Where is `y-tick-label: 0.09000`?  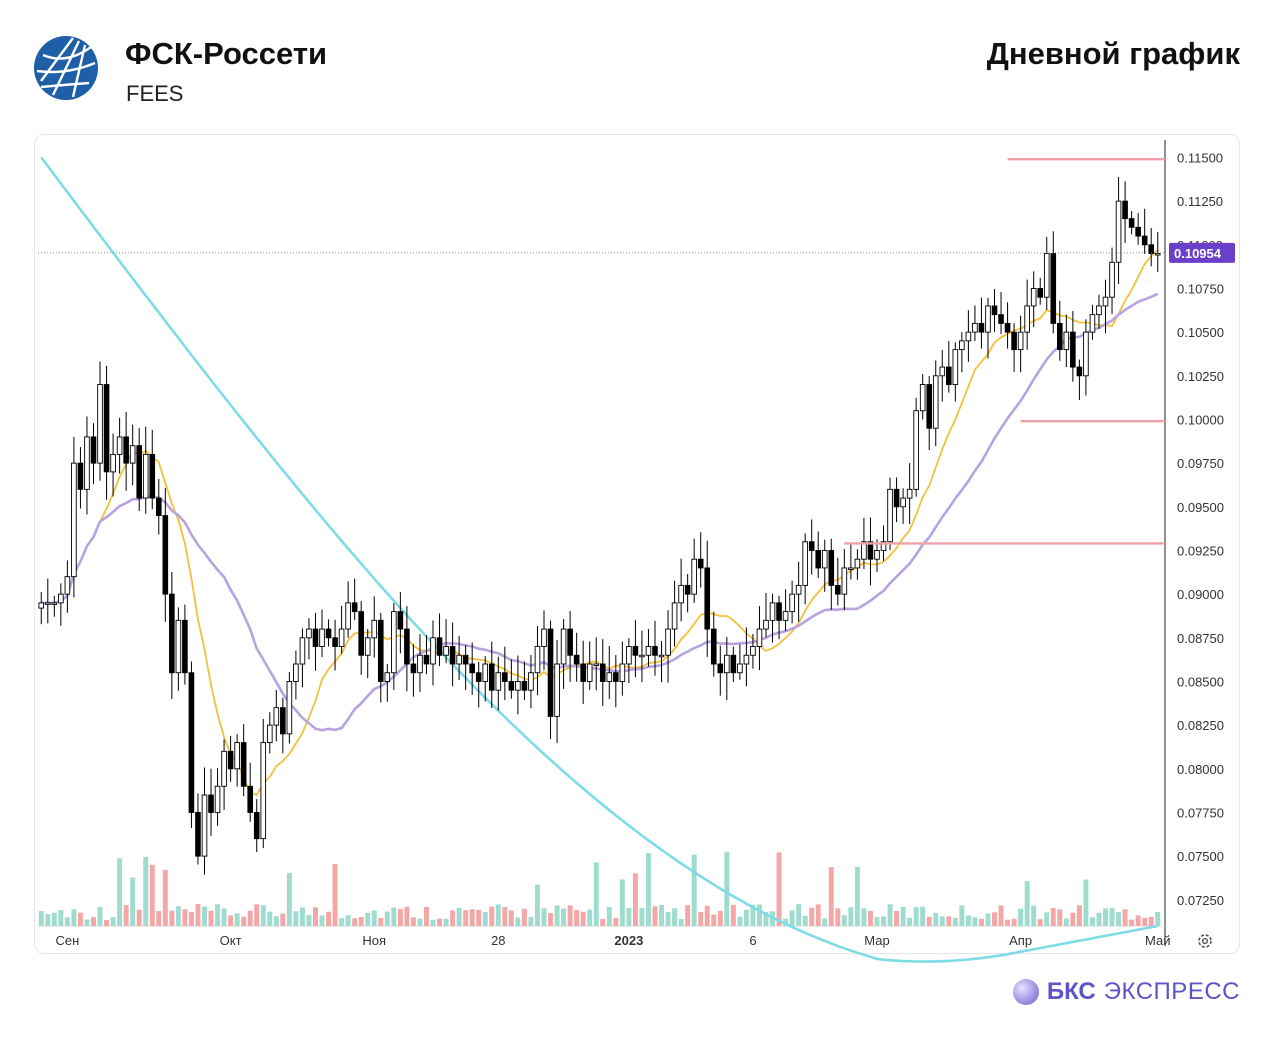 y-tick-label: 0.09000 is located at coordinates (1200, 594).